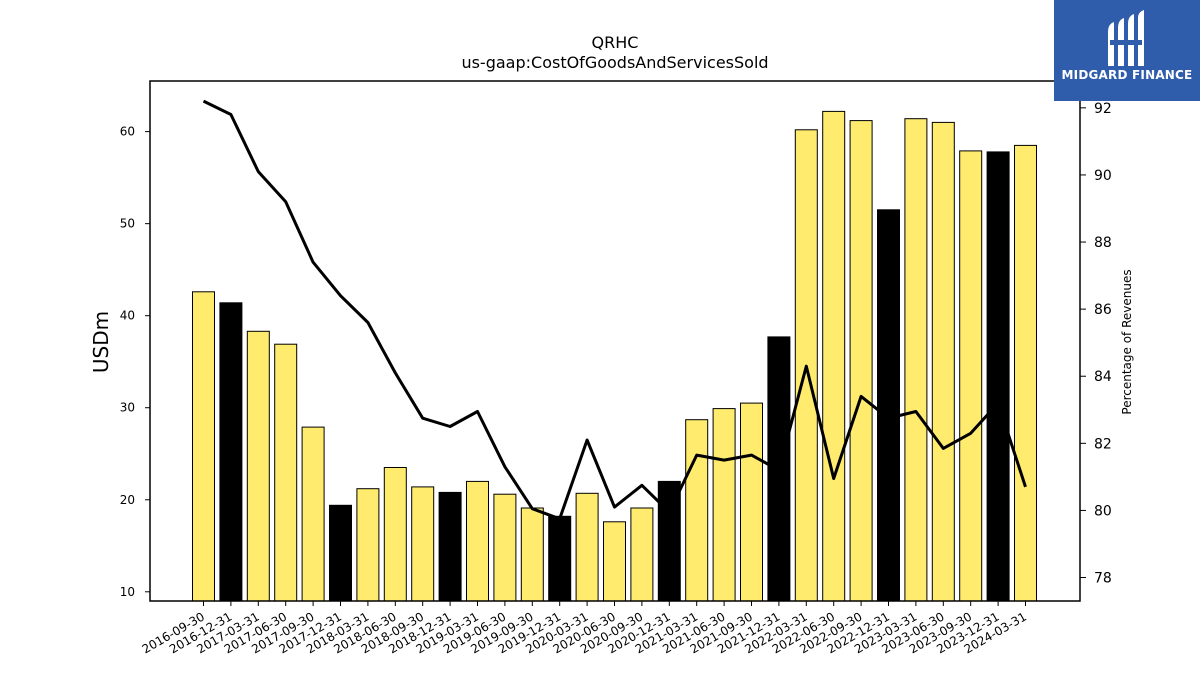  I want to click on midgard-logo-icon, so click(1126, 38).